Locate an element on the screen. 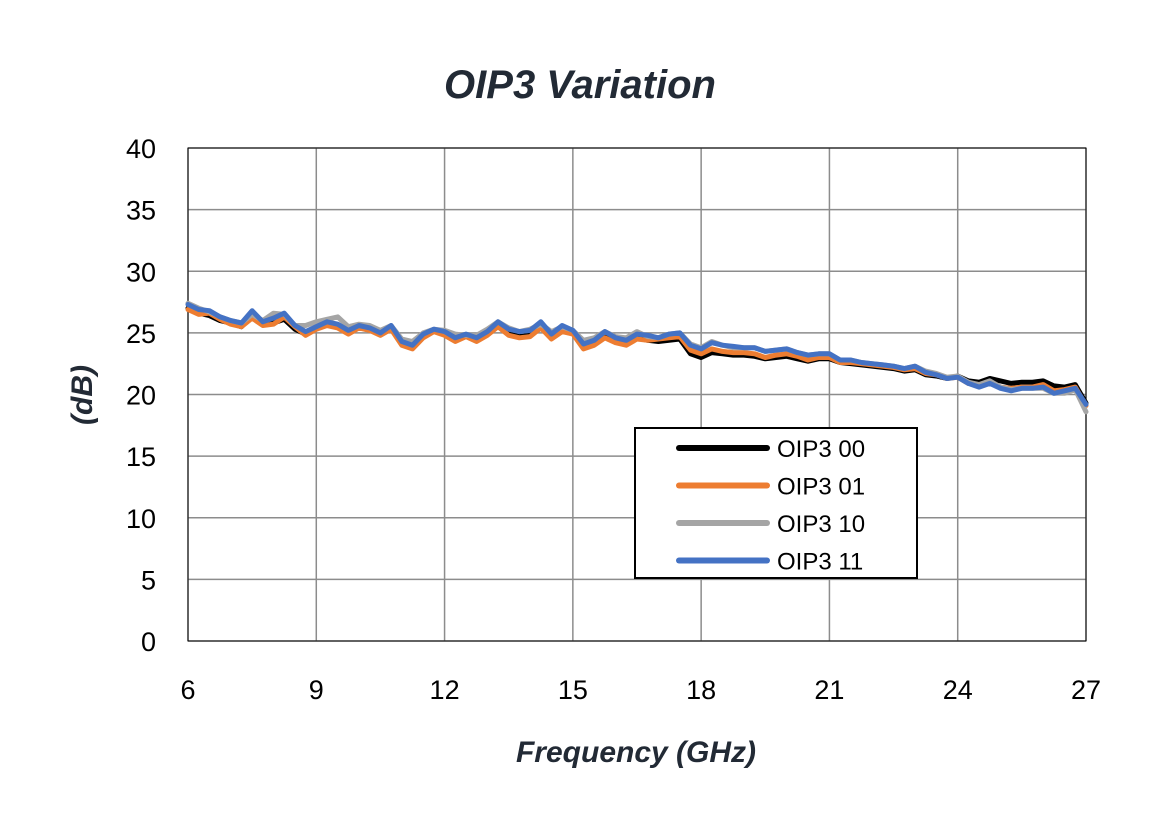 The height and width of the screenshot is (830, 1155). legend-box is located at coordinates (776, 503).